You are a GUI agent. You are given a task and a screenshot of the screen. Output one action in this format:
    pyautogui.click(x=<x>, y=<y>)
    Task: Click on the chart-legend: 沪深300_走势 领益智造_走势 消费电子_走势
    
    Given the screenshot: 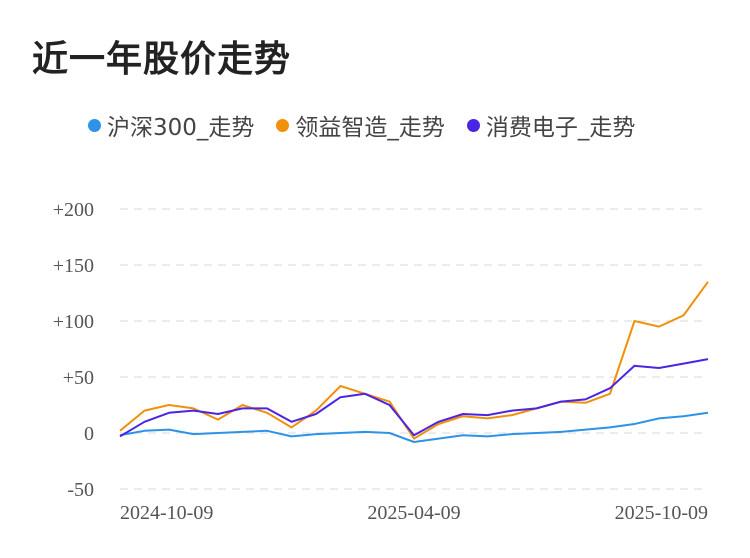 What is the action you would take?
    pyautogui.click(x=372, y=125)
    